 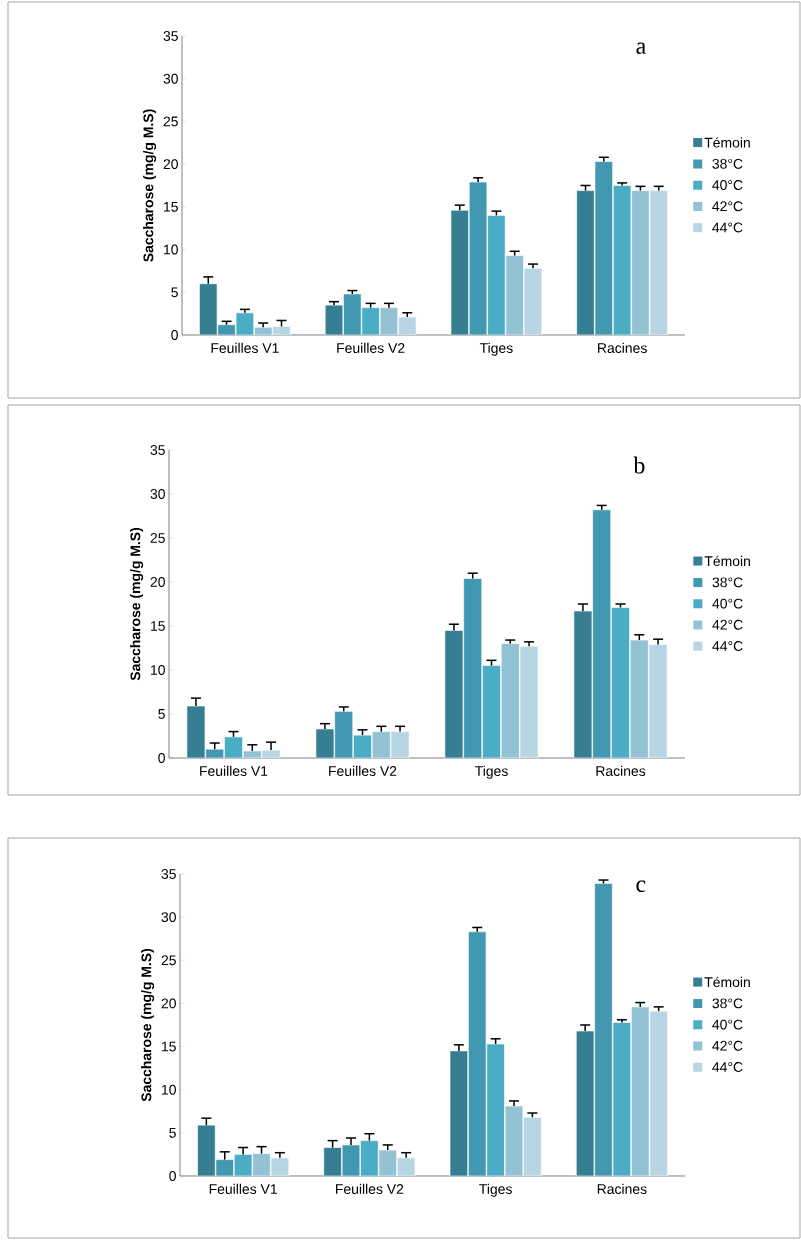 I want to click on annotation: a, so click(x=641, y=48).